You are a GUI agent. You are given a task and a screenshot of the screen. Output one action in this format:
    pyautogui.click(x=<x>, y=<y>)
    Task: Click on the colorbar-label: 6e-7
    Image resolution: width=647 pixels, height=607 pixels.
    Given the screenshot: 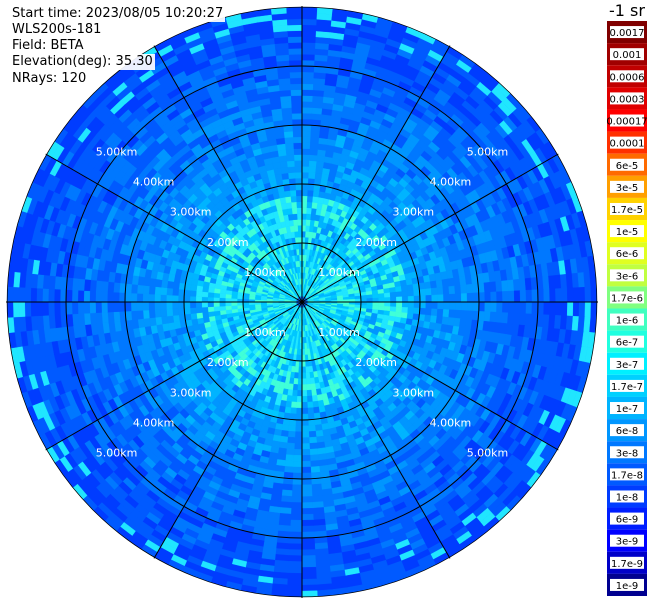 What is the action you would take?
    pyautogui.click(x=627, y=343)
    